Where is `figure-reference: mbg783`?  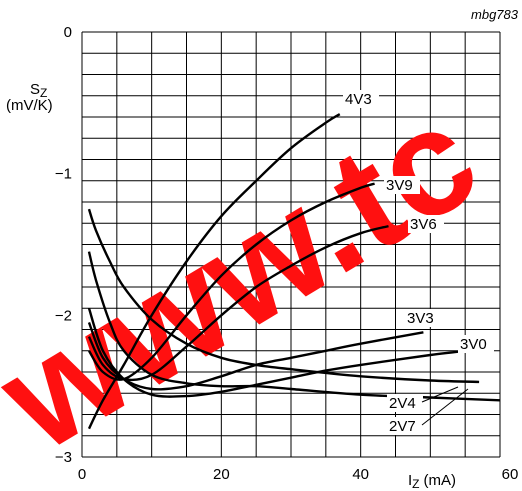
figure-reference: mbg783 is located at coordinates (495, 14).